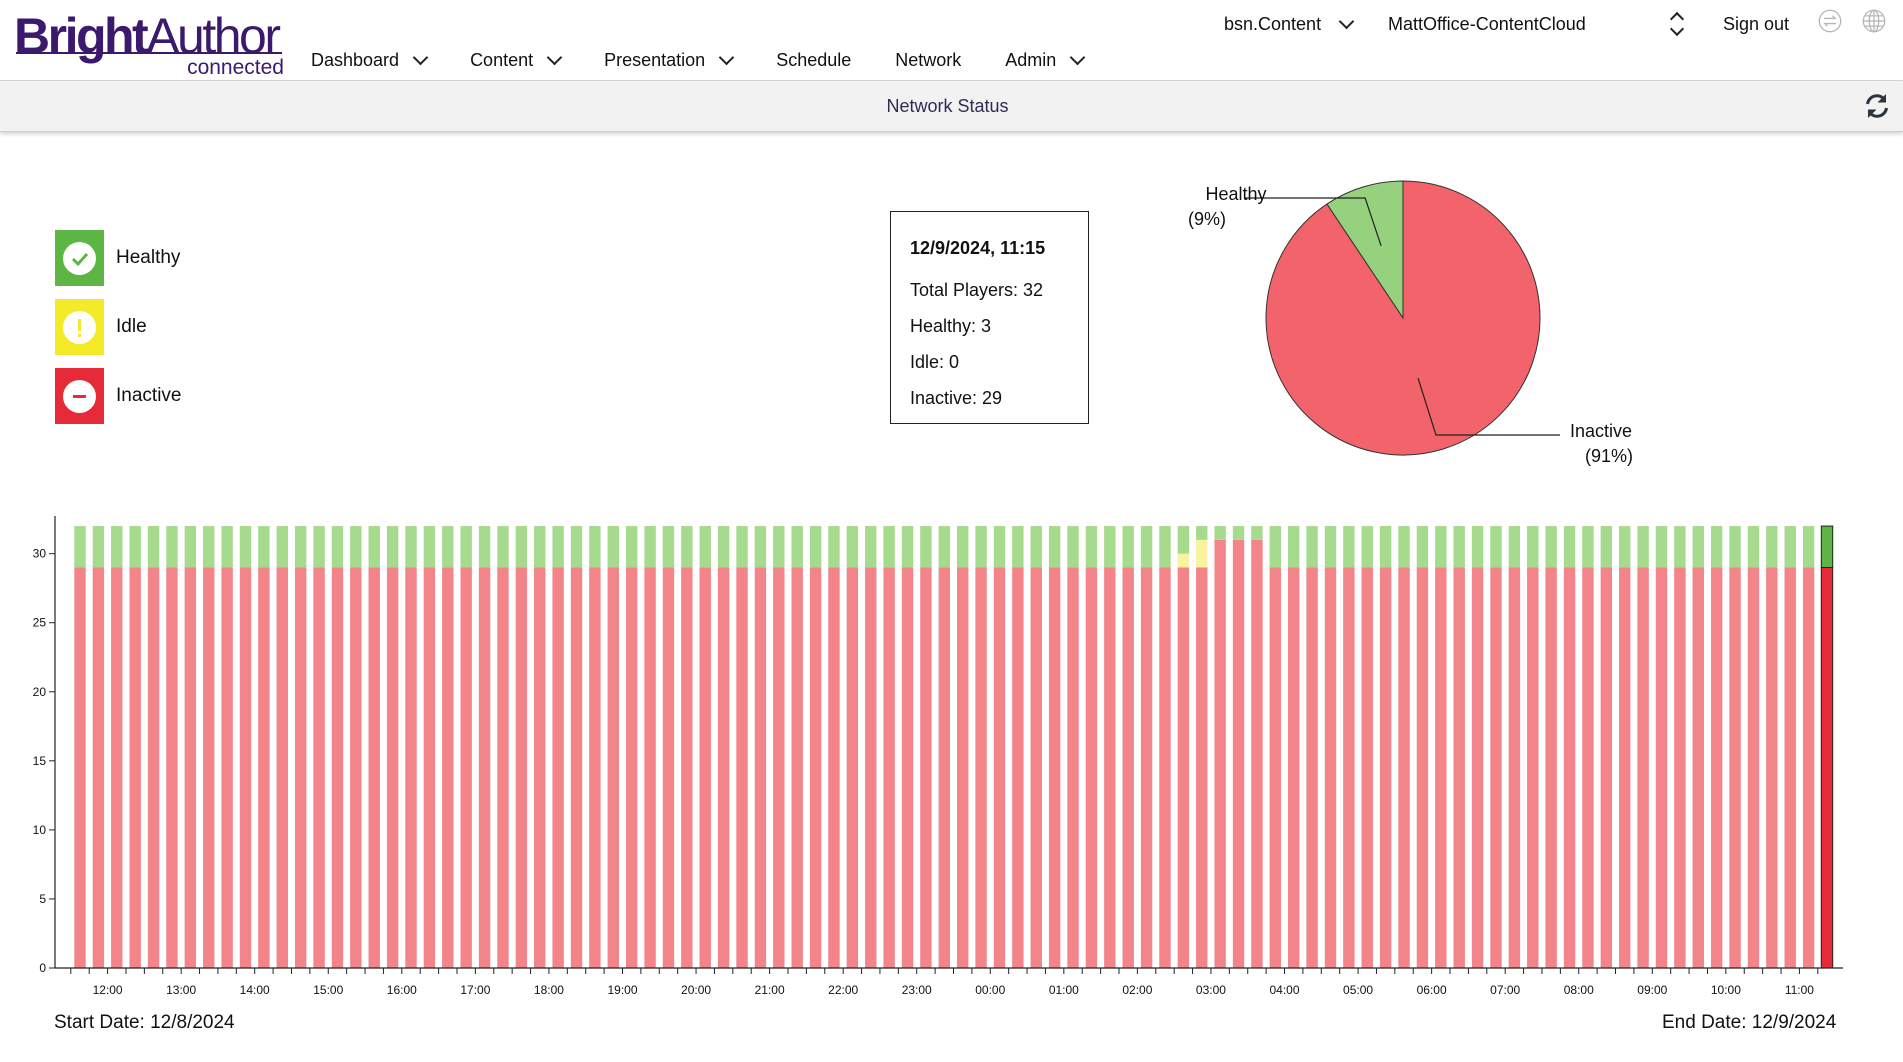 The width and height of the screenshot is (1903, 1062). What do you see at coordinates (1830, 21) in the screenshot?
I see `transfer-icon` at bounding box center [1830, 21].